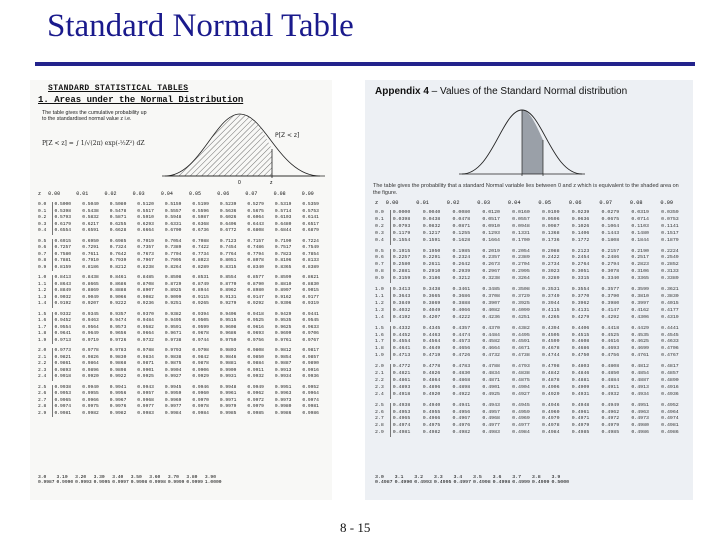 The width and height of the screenshot is (720, 540). I want to click on left-col-header: 0.07, so click(251, 194).